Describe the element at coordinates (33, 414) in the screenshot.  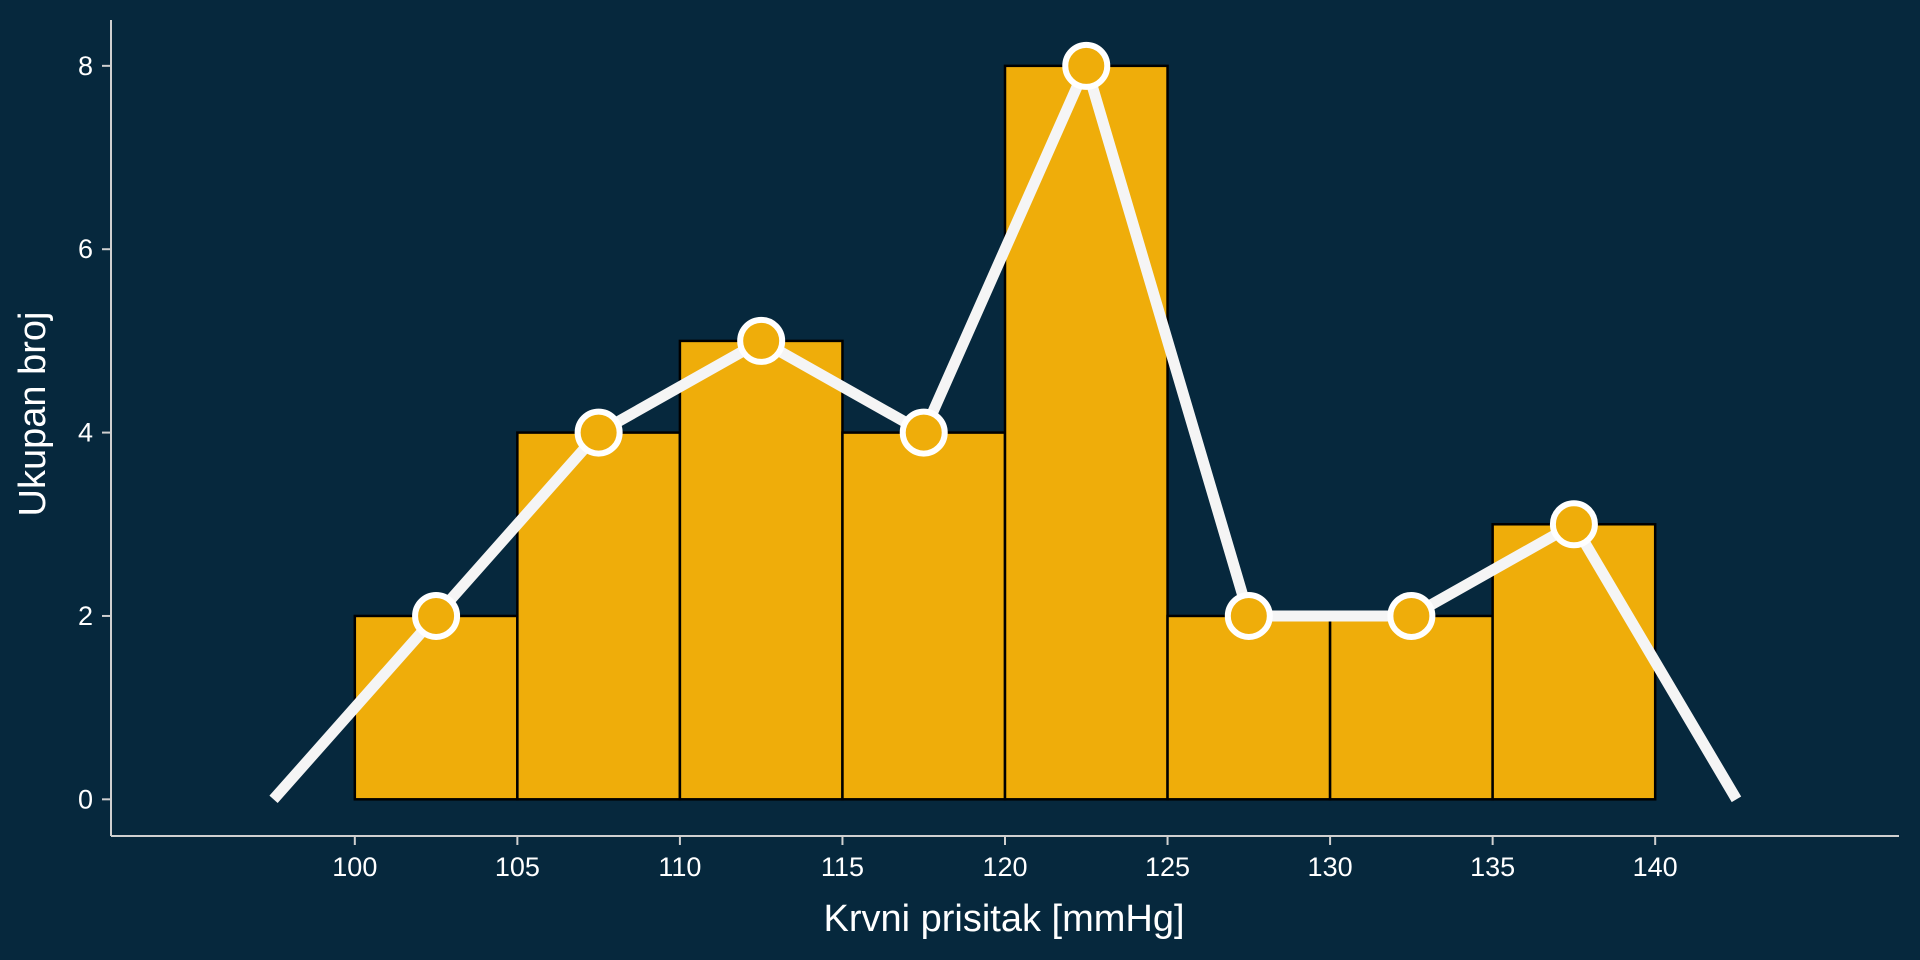
I see `y-axis-title: Ukupan broj` at that location.